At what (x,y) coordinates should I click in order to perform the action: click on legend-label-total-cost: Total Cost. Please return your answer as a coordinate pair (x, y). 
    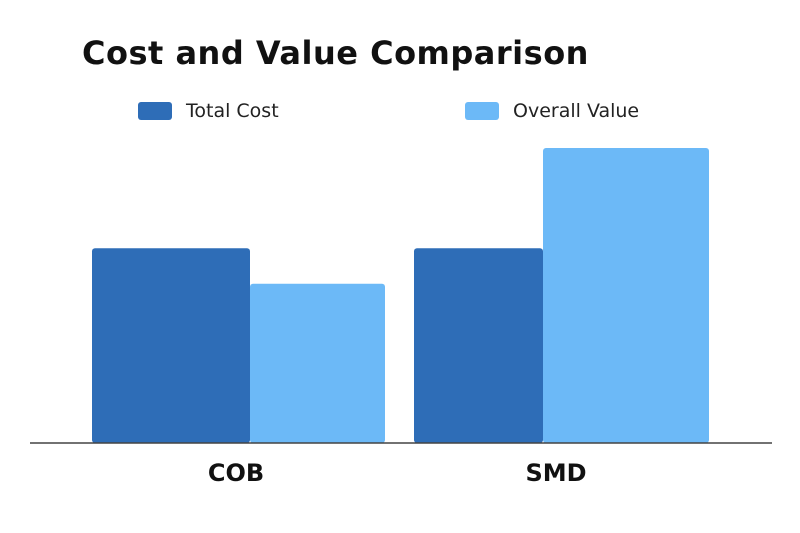
    Looking at the image, I should click on (232, 111).